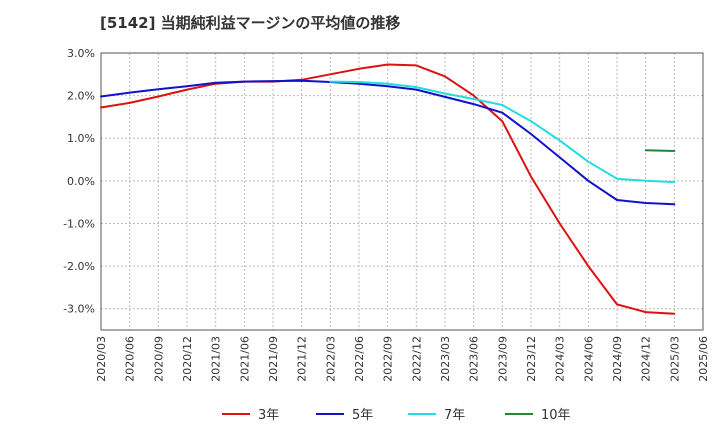 The image size is (720, 440). What do you see at coordinates (79, 266) in the screenshot?
I see `y-tick-label: -2.0%` at bounding box center [79, 266].